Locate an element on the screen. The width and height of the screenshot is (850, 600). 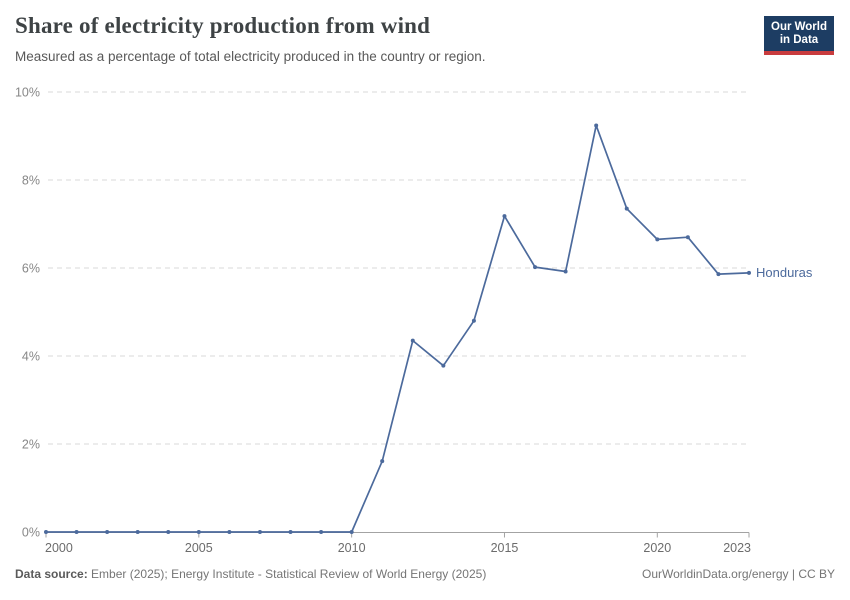
data-point-2009 is located at coordinates (321, 532).